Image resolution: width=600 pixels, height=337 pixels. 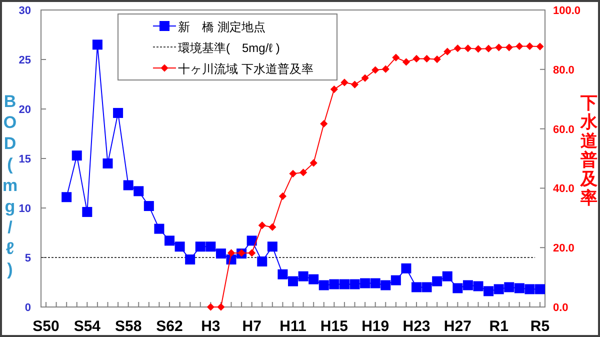 What do you see at coordinates (46, 326) in the screenshot?
I see `x-tick-label: S50` at bounding box center [46, 326].